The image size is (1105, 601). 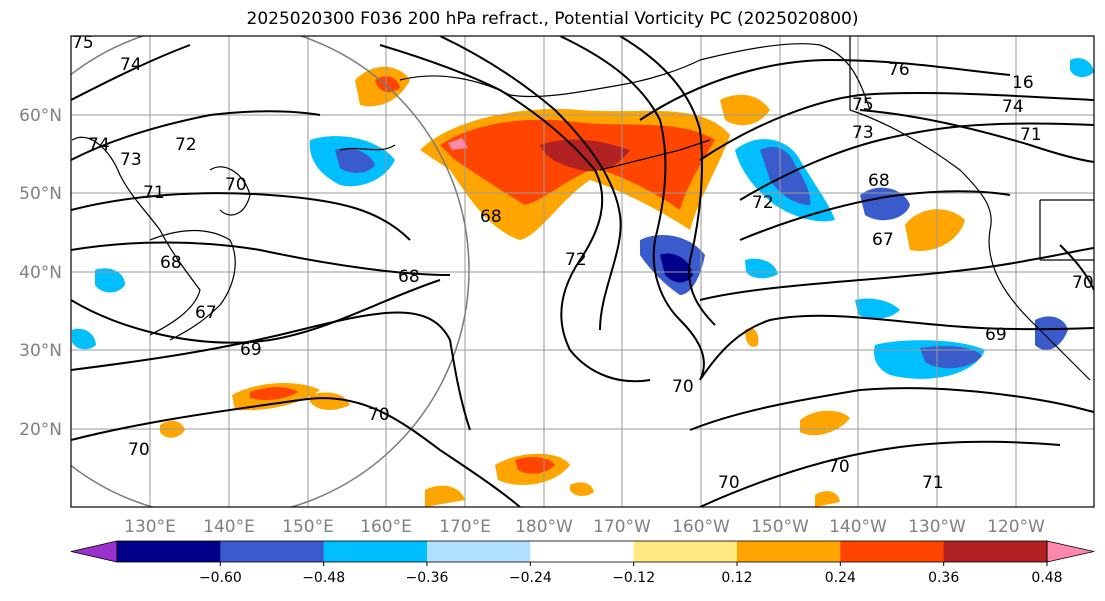 What do you see at coordinates (1046, 578) in the screenshot?
I see `colorbar-tick-label: 0.48` at bounding box center [1046, 578].